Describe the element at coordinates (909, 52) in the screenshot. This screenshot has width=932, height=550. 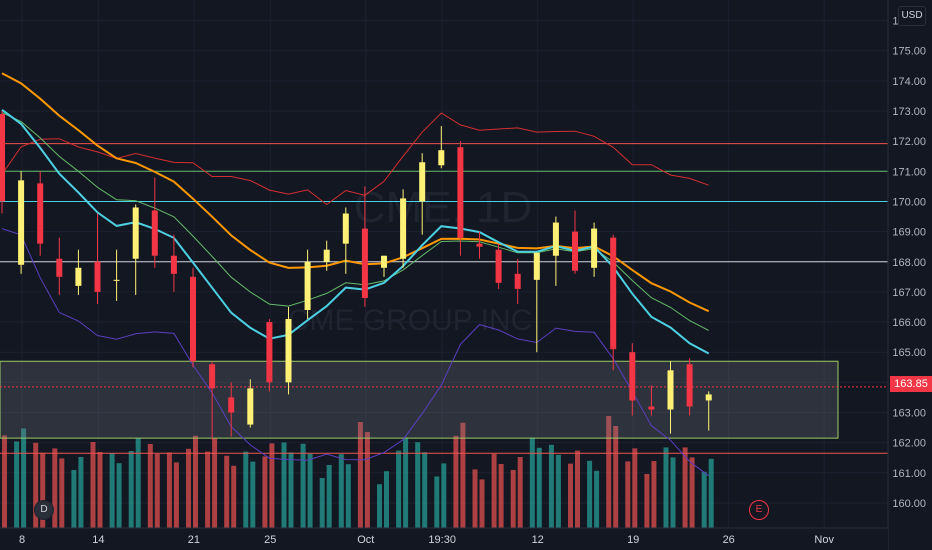
I see `price-tick-label: 175.00` at that location.